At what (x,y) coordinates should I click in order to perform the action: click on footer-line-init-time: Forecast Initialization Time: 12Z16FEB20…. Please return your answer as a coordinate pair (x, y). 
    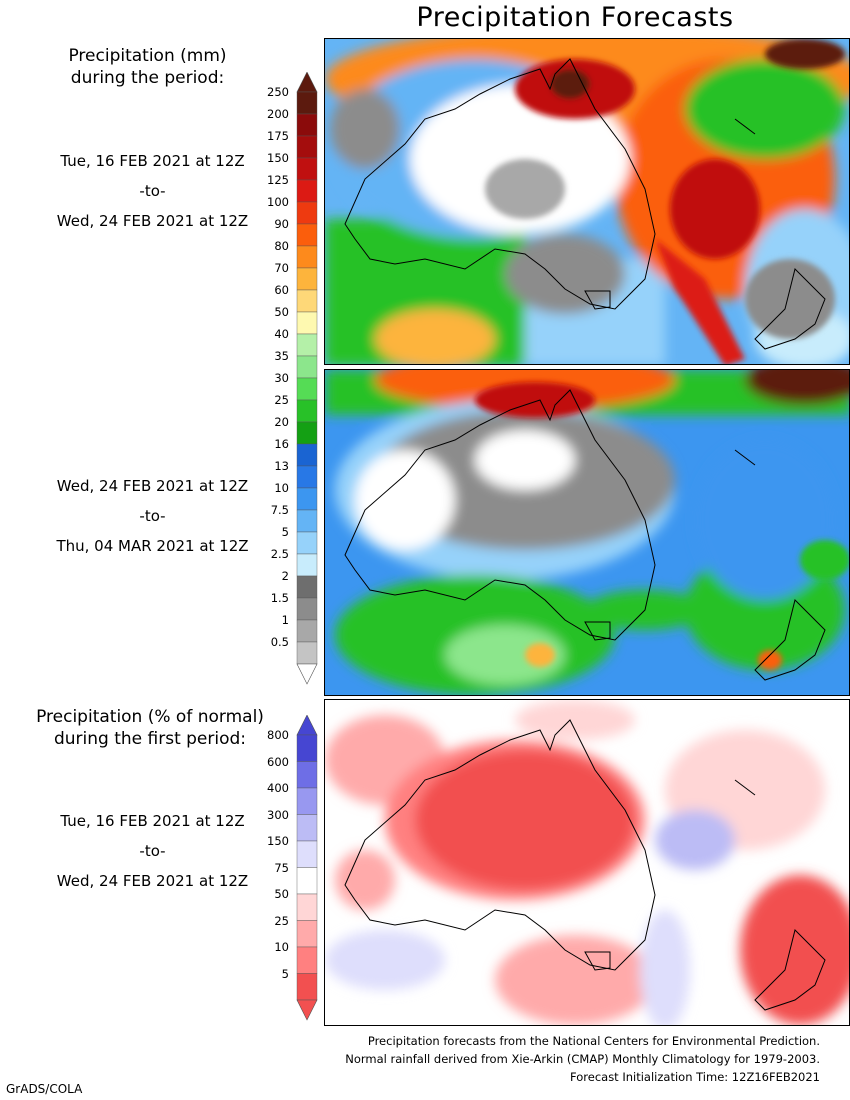
    Looking at the image, I should click on (695, 1077).